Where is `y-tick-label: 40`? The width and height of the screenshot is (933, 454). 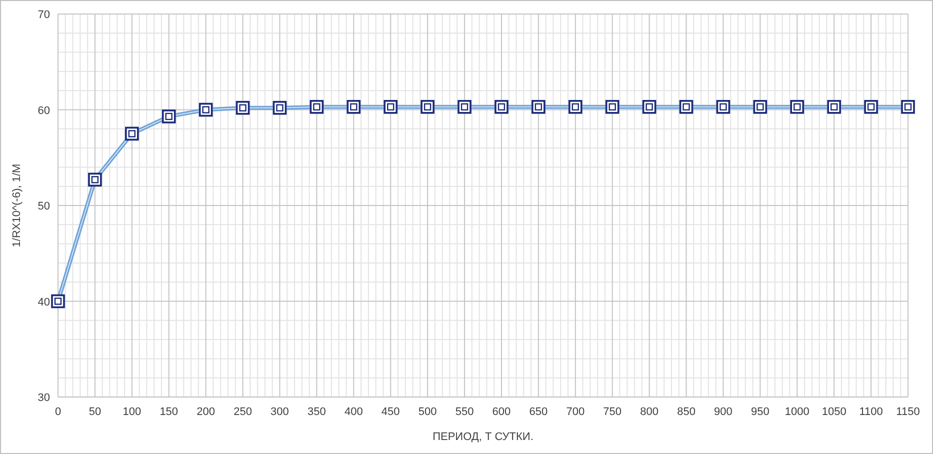 y-tick-label: 40 is located at coordinates (44, 302).